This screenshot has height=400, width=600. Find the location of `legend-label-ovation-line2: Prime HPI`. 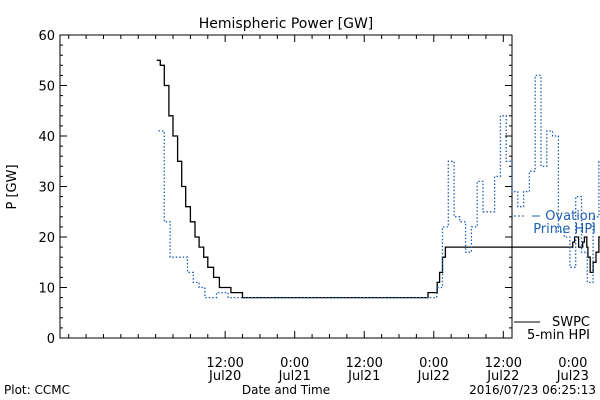

legend-label-ovation-line2: Prime HPI is located at coordinates (564, 229).